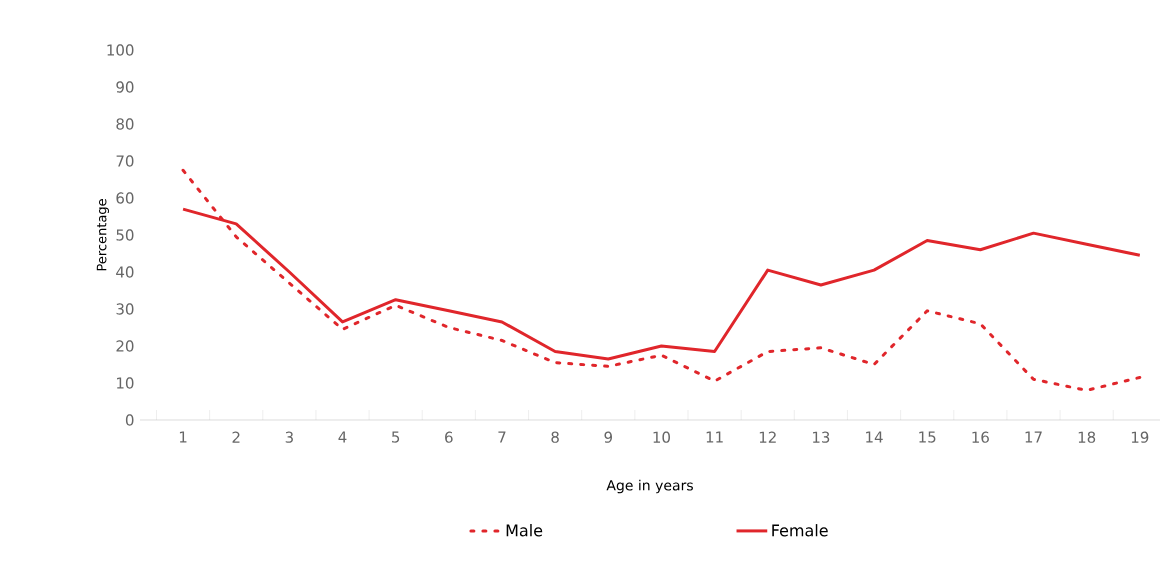 The image size is (1171, 586). Describe the element at coordinates (767, 437) in the screenshot. I see `x-tick-label: 12` at that location.